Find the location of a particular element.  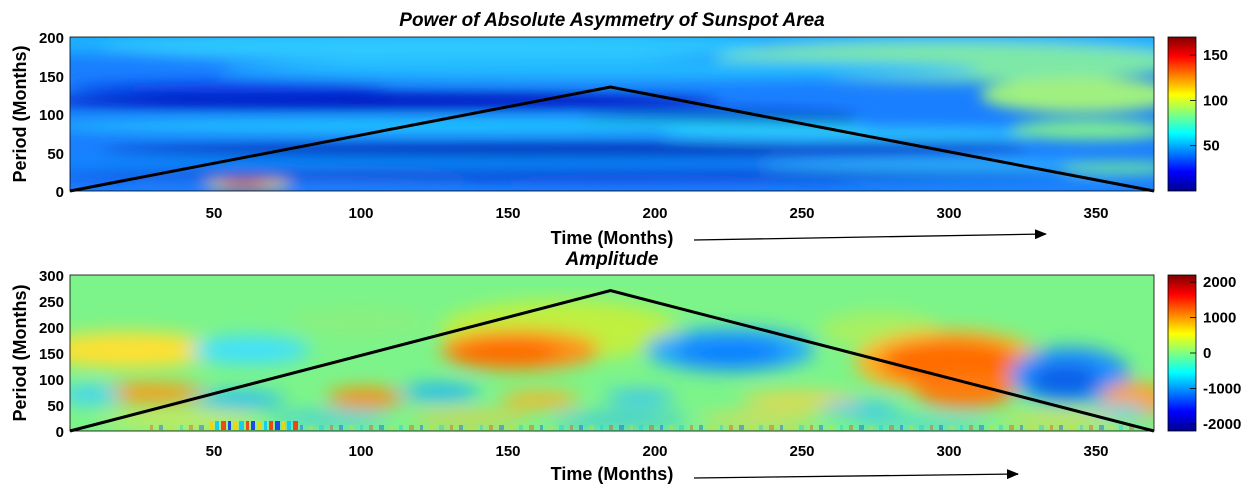

bottom-x-ticks: 50 100 150 200 250 300 350 is located at coordinates (657, 451).